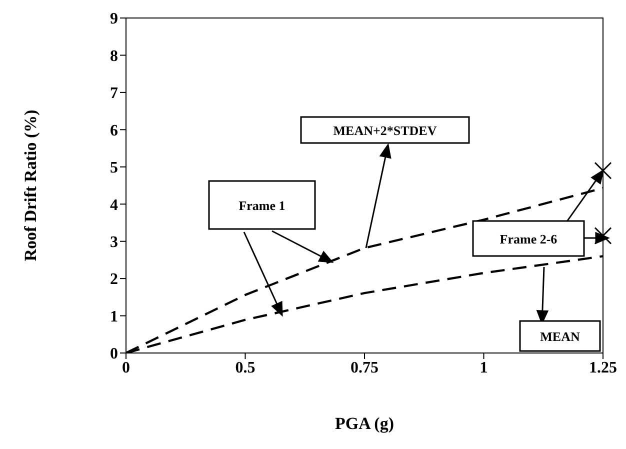  What do you see at coordinates (114, 168) in the screenshot?
I see `y-tick-label: 5` at bounding box center [114, 168].